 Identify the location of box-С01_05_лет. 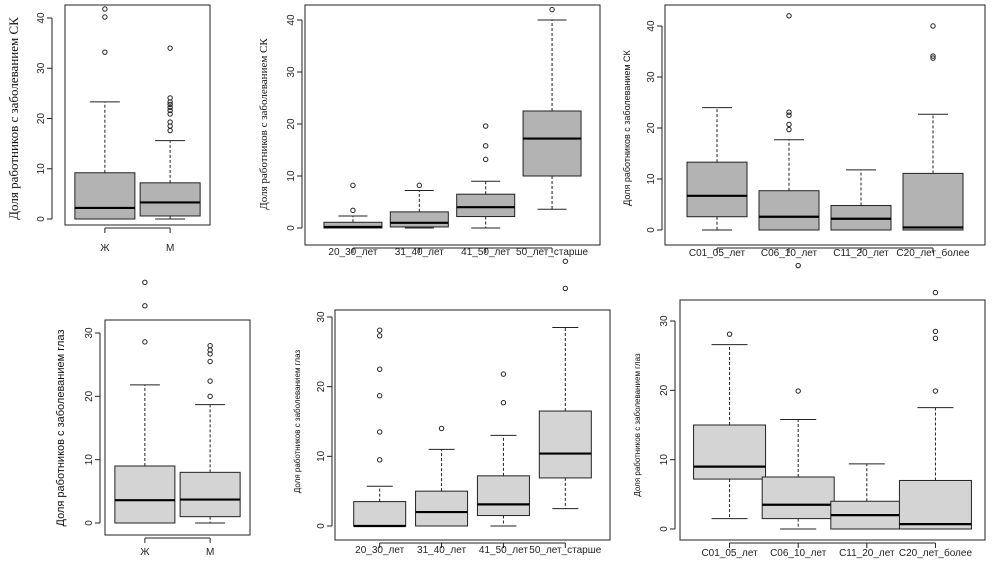
(717, 169).